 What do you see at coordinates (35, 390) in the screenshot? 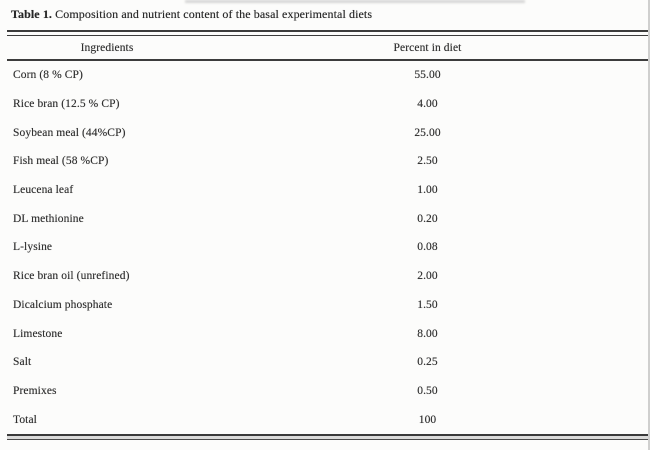
I see `ingredient-cell: Premixes` at bounding box center [35, 390].